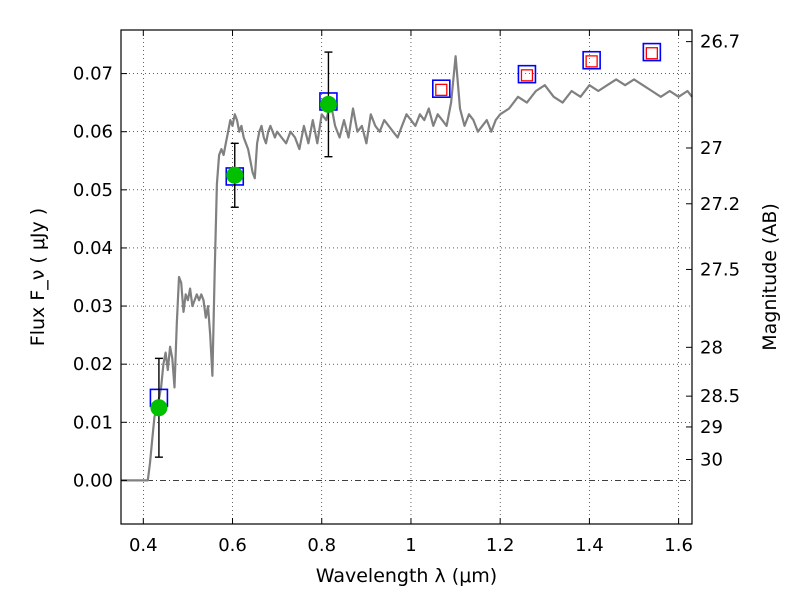 Image resolution: width=800 pixels, height=600 pixels. Describe the element at coordinates (232, 545) in the screenshot. I see `x-tick-label: 0.6` at that location.